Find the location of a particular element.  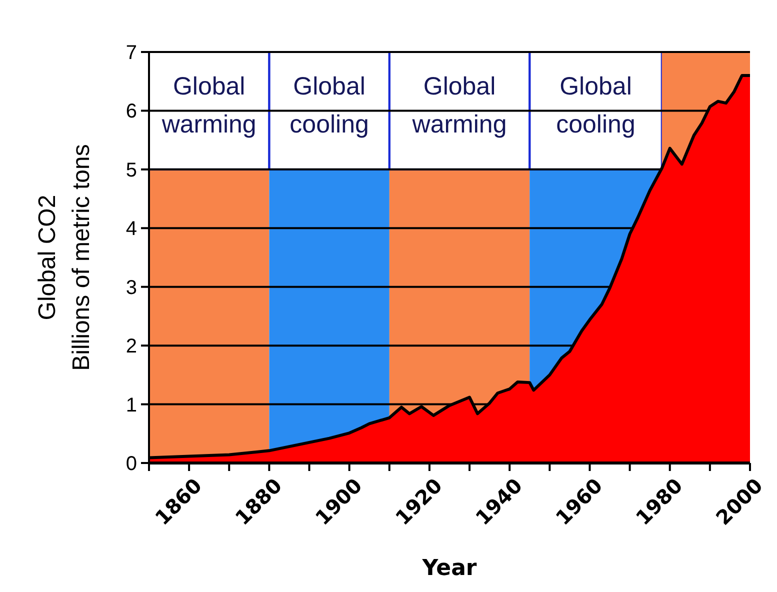

y-tick-label: 6 is located at coordinates (131, 111).